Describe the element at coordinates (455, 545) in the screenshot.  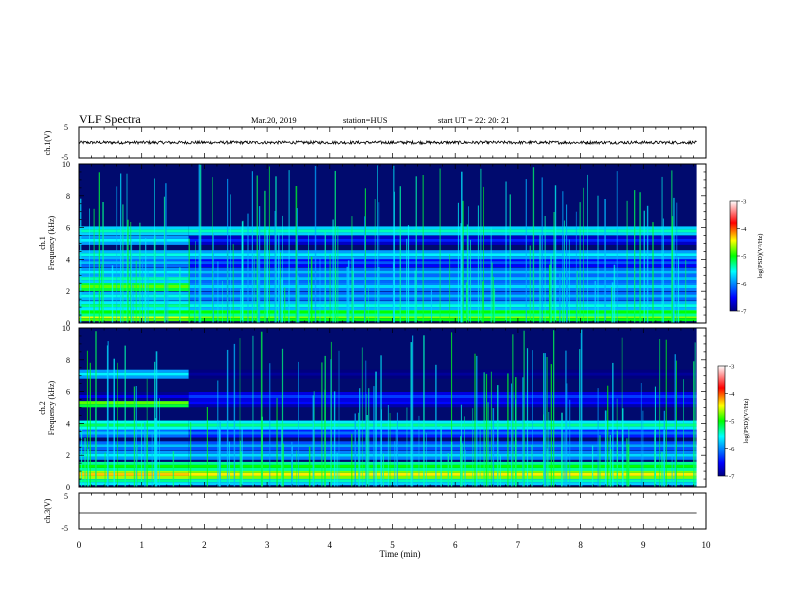
I see `x-tick-label: 6` at that location.